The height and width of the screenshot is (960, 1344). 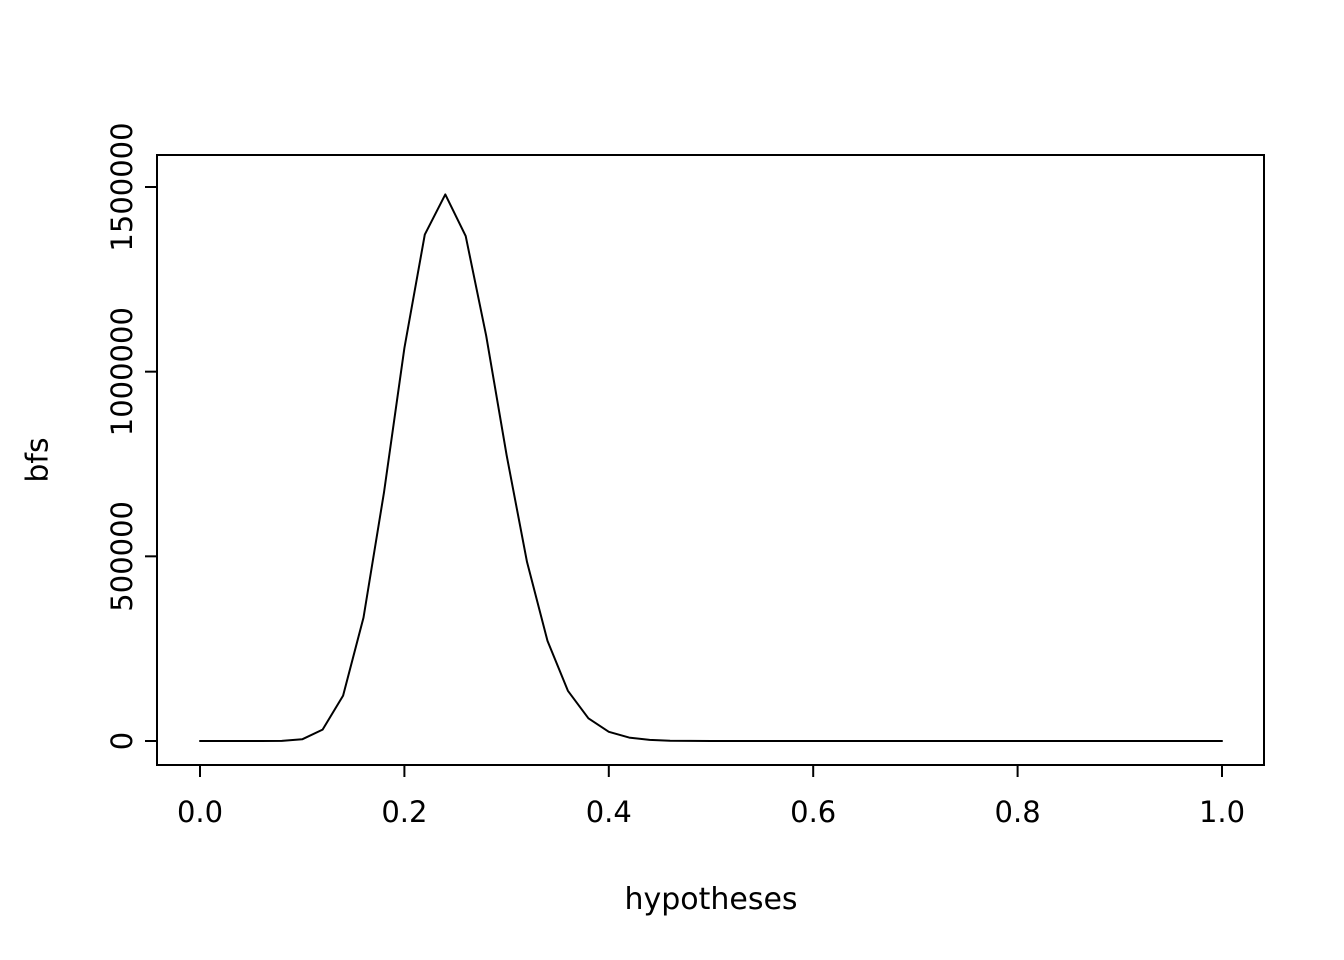 I want to click on y-axis-tick-label: 1500000, so click(x=122, y=186).